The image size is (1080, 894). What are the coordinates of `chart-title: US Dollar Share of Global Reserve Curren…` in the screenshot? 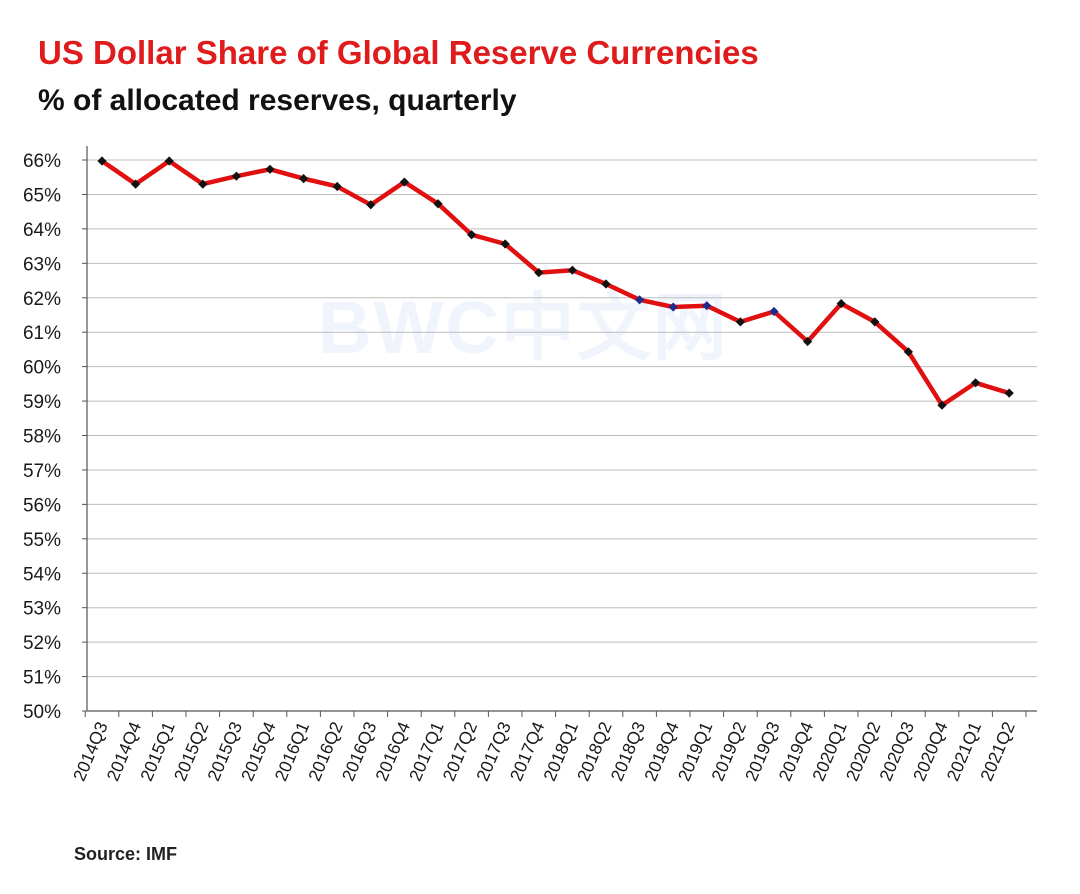 It's located at (398, 52).